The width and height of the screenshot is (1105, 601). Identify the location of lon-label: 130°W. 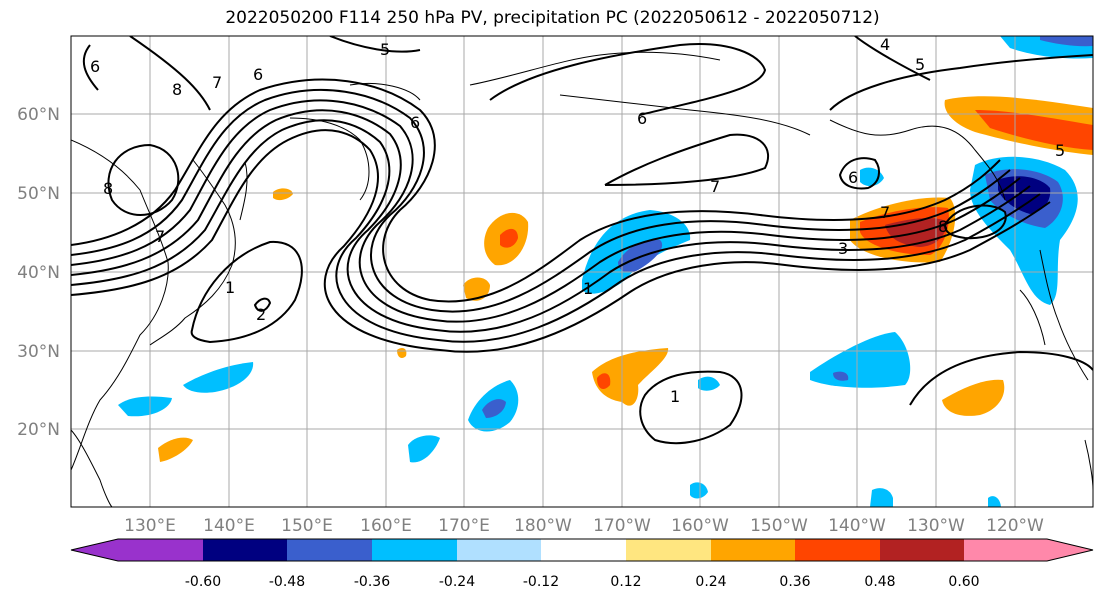
(936, 526).